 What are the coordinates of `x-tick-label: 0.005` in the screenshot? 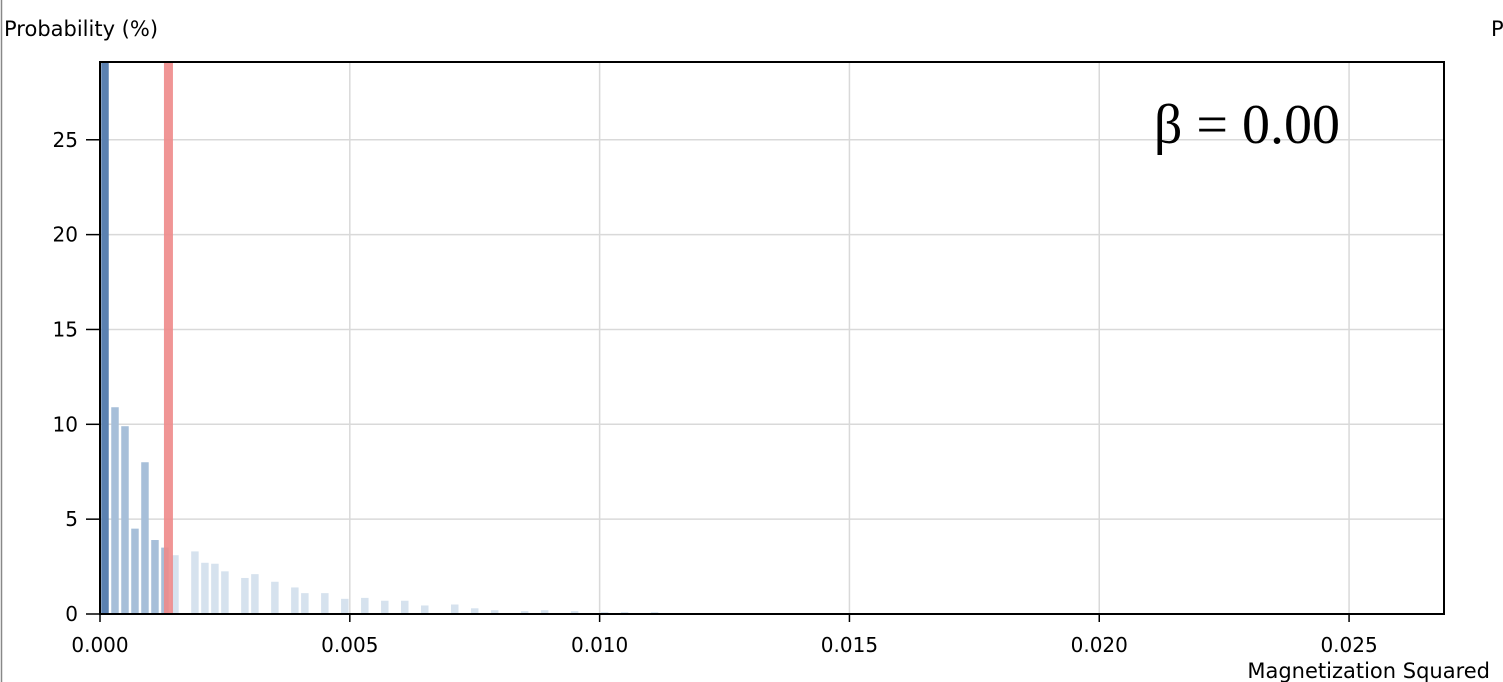 It's located at (349, 645).